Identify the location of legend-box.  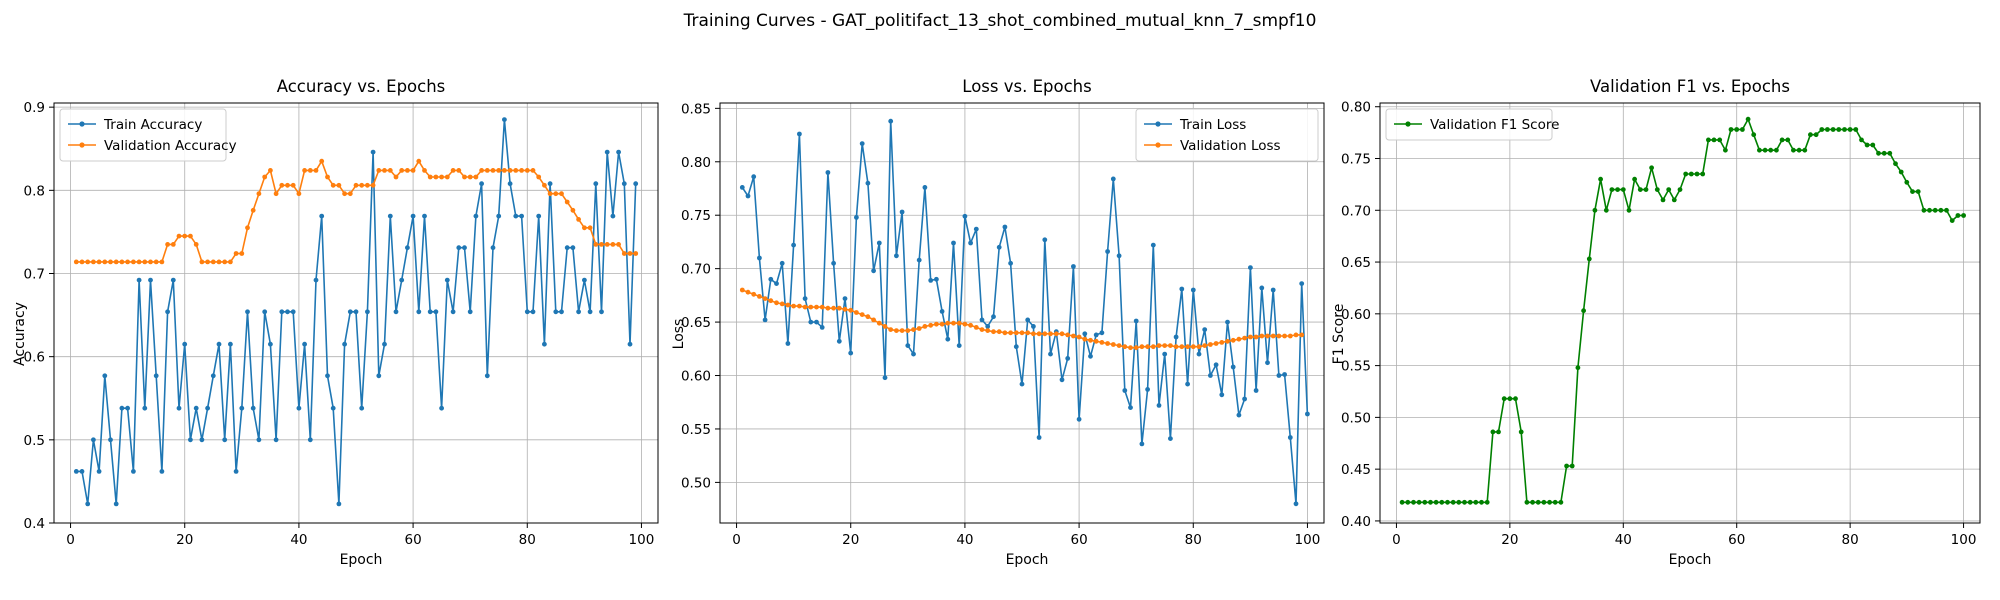
(1227, 135).